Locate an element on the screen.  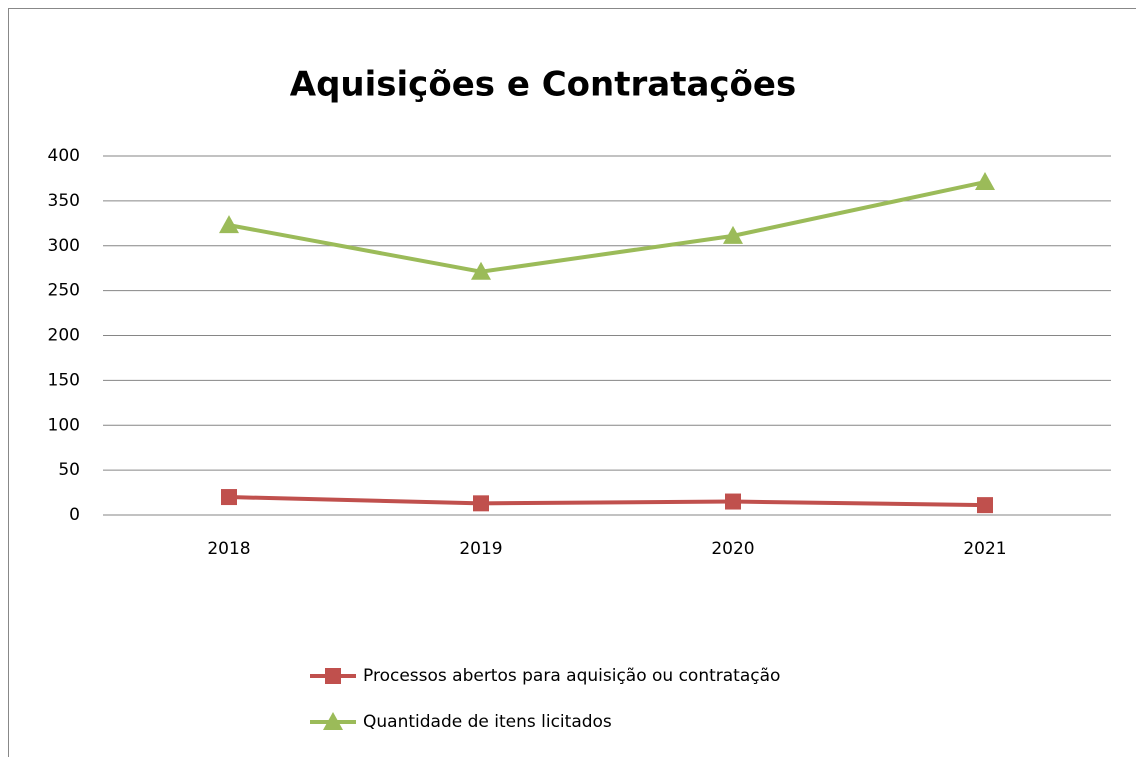
y-tick-label: 300 is located at coordinates (64, 246).